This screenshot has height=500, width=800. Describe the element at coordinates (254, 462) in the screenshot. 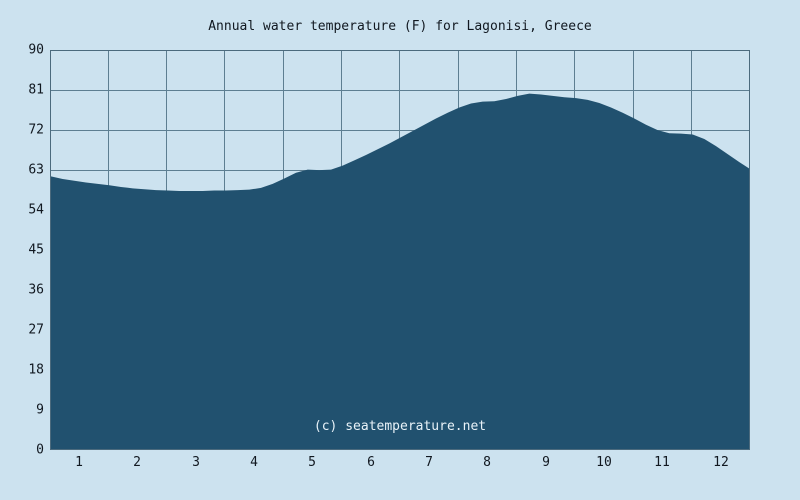

I see `x-tick-label: 4` at that location.